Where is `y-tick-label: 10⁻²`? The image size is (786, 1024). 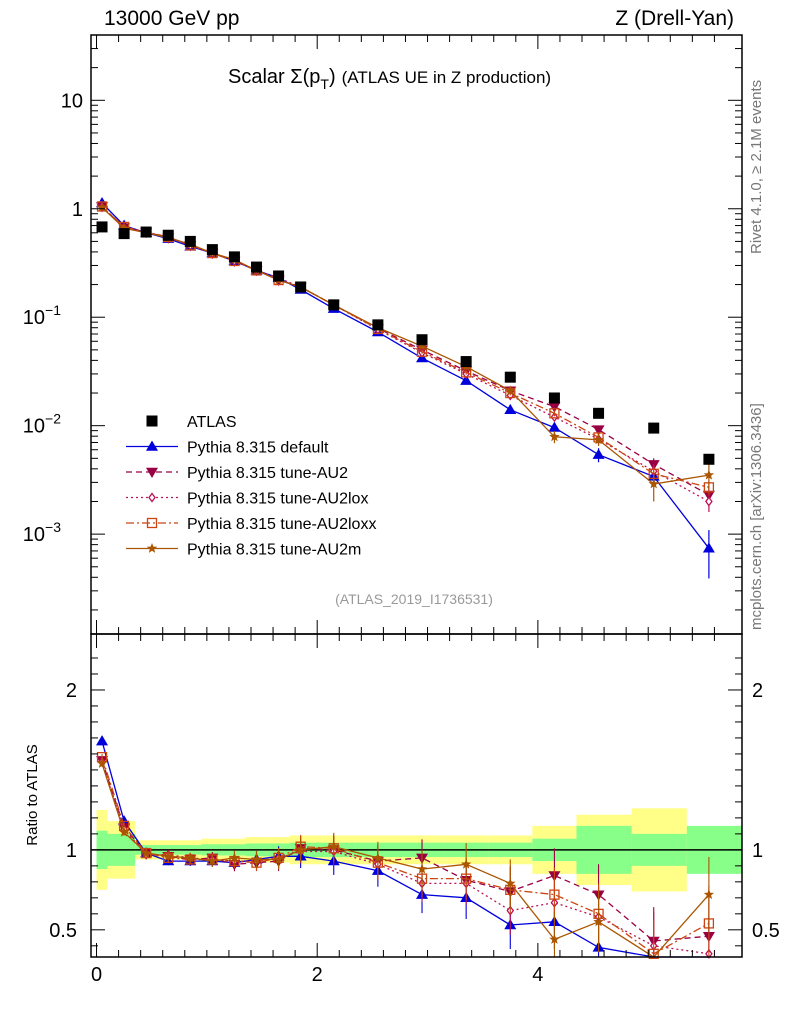 y-tick-label: 10⁻² is located at coordinates (42, 424).